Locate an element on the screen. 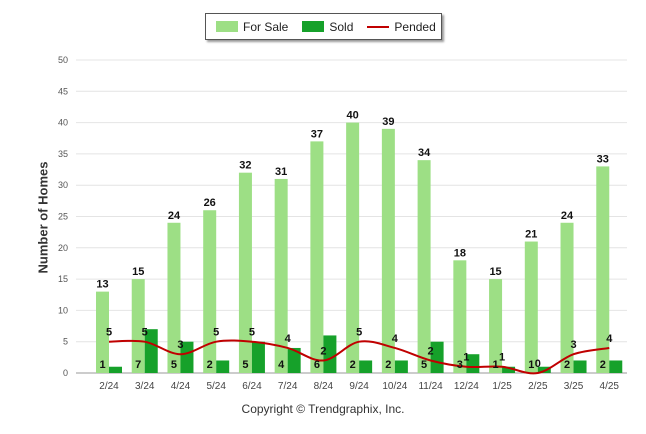 The width and height of the screenshot is (646, 434). sold-data-label: 7 is located at coordinates (138, 365).